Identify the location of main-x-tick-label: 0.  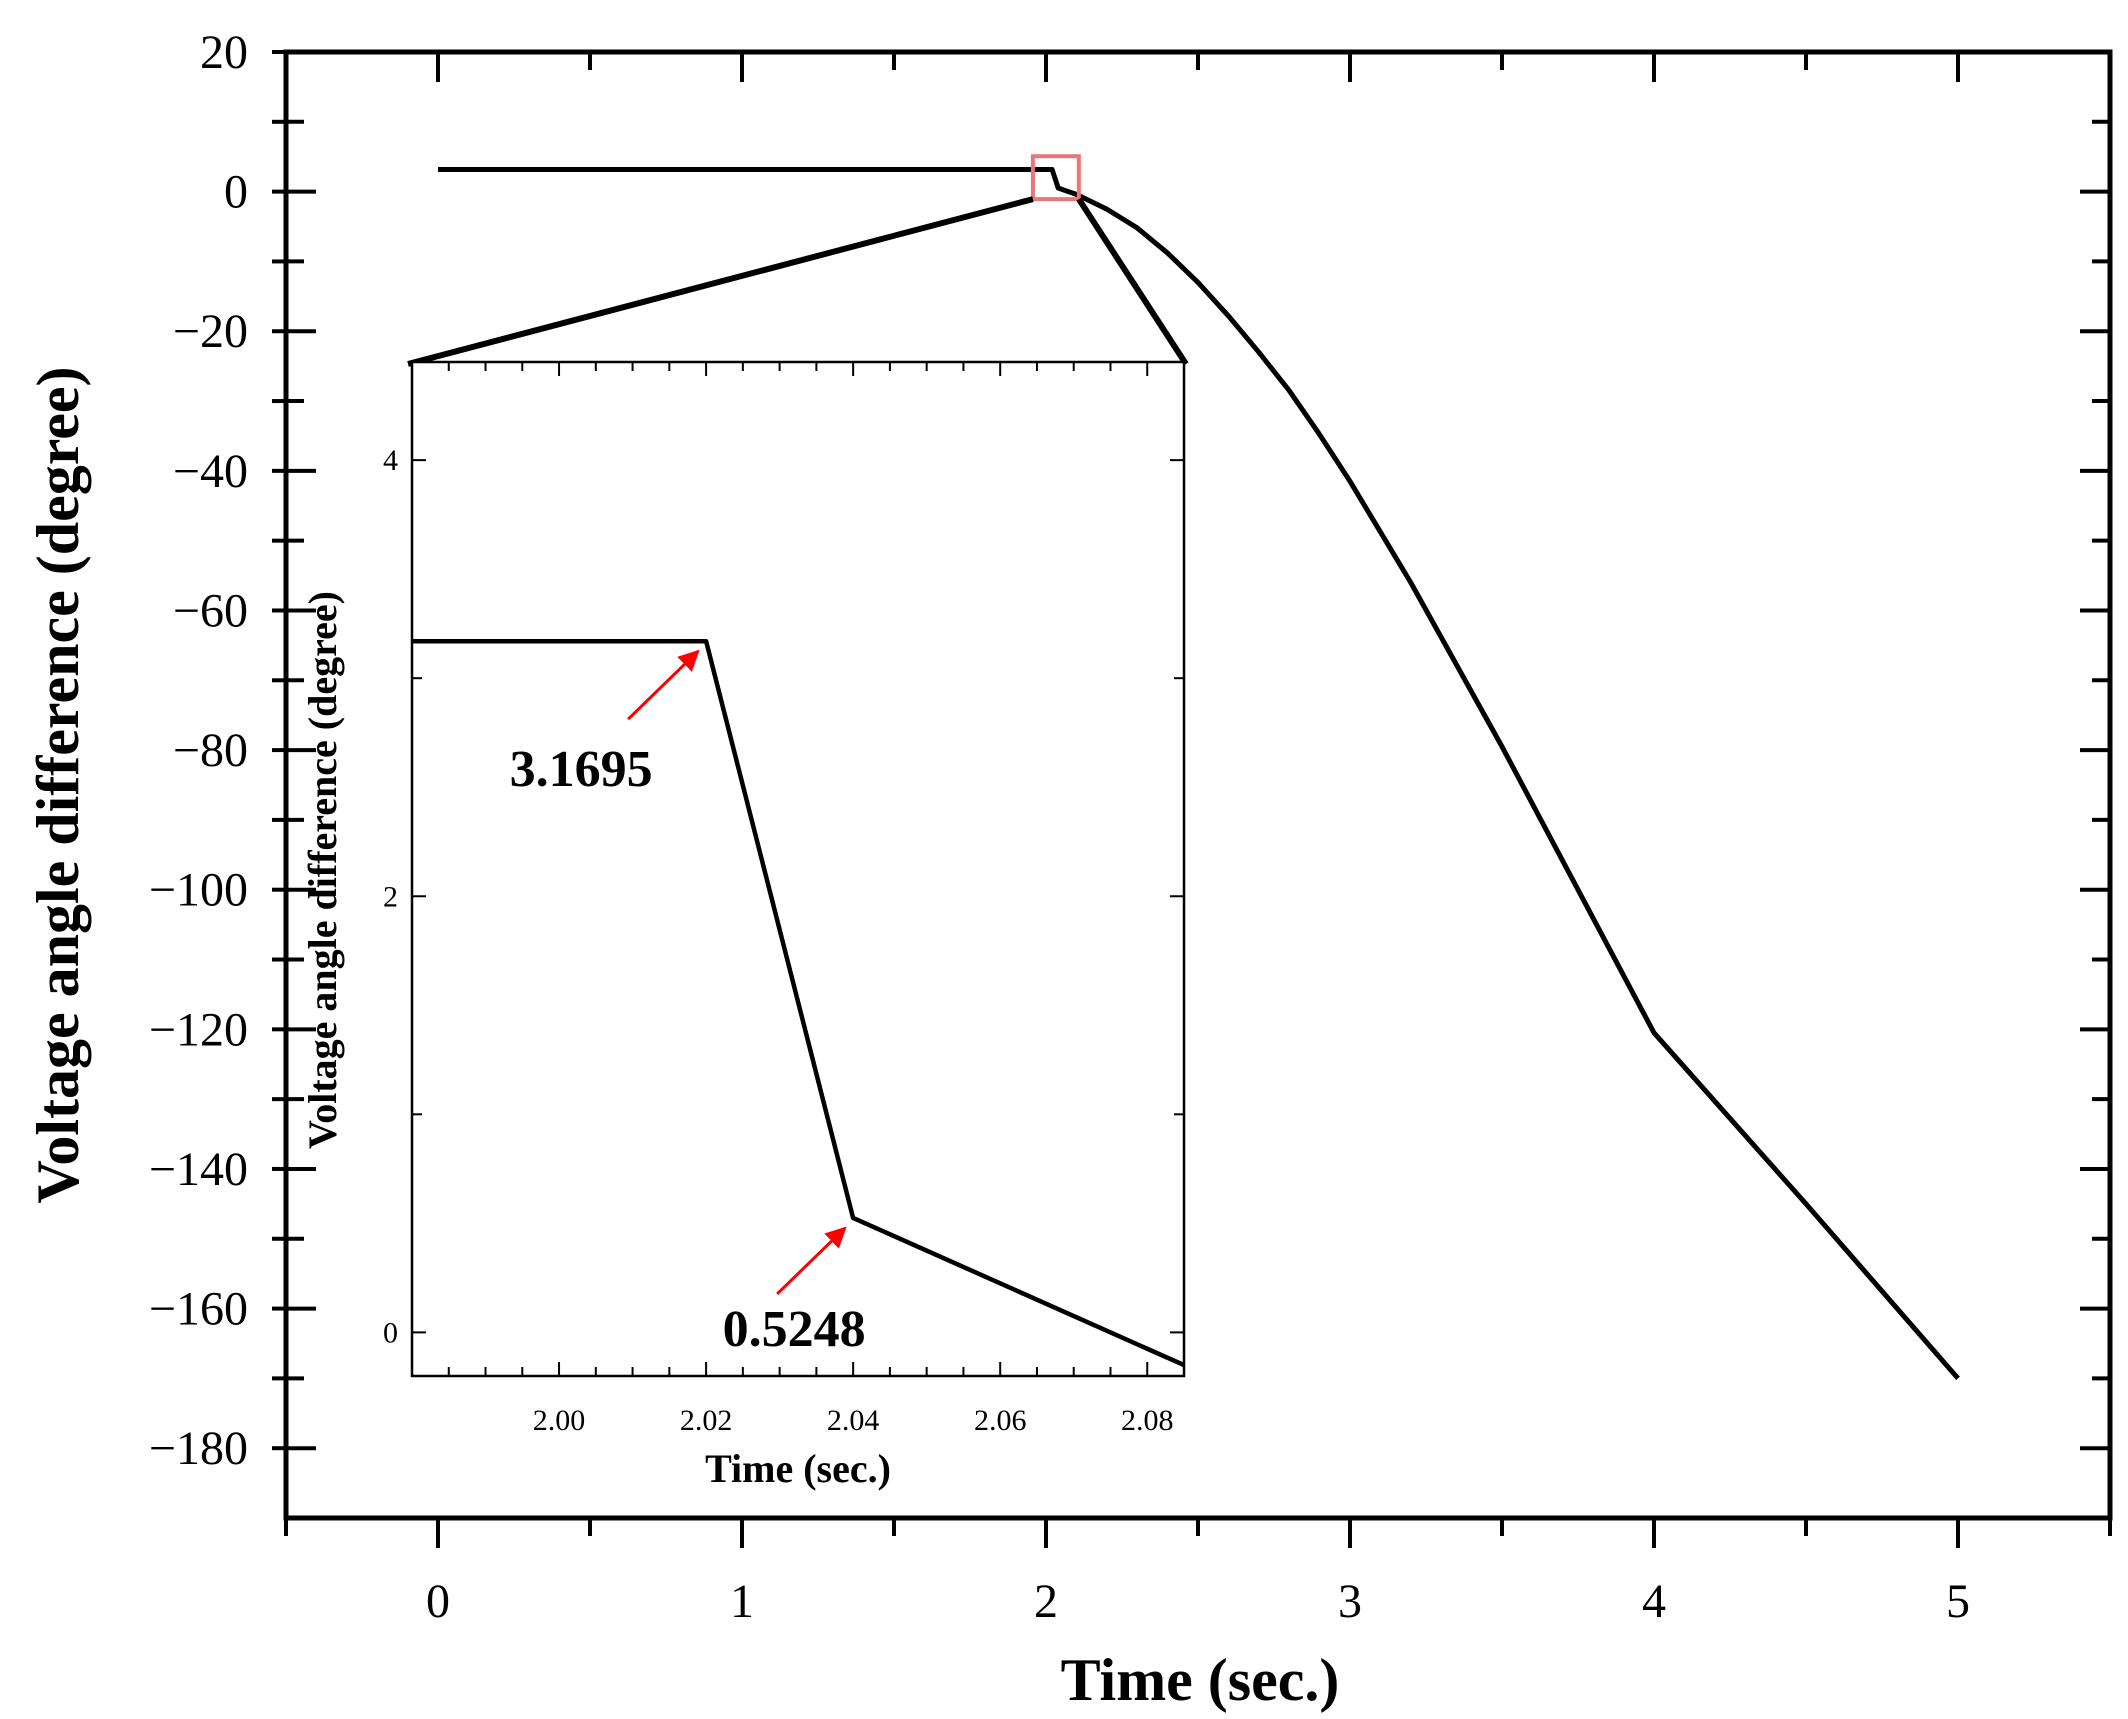
(438, 1601).